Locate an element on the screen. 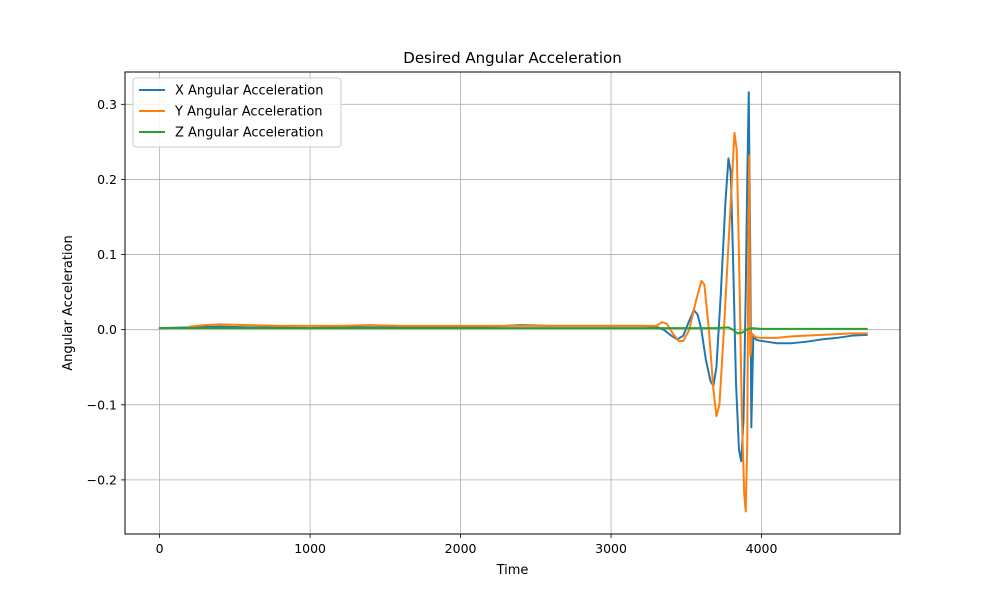 This screenshot has height=600, width=1000. x-tick-label: 4000 is located at coordinates (762, 548).